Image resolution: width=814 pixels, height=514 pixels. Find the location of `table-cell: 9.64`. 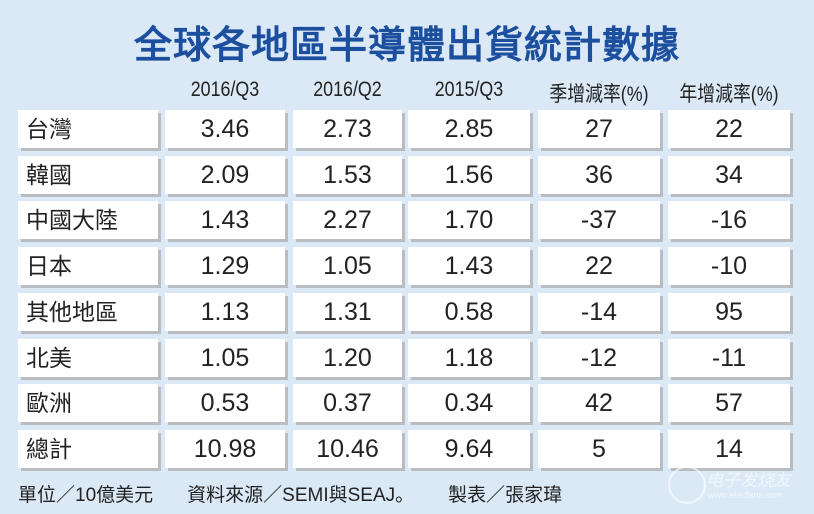

table-cell: 9.64 is located at coordinates (469, 448).